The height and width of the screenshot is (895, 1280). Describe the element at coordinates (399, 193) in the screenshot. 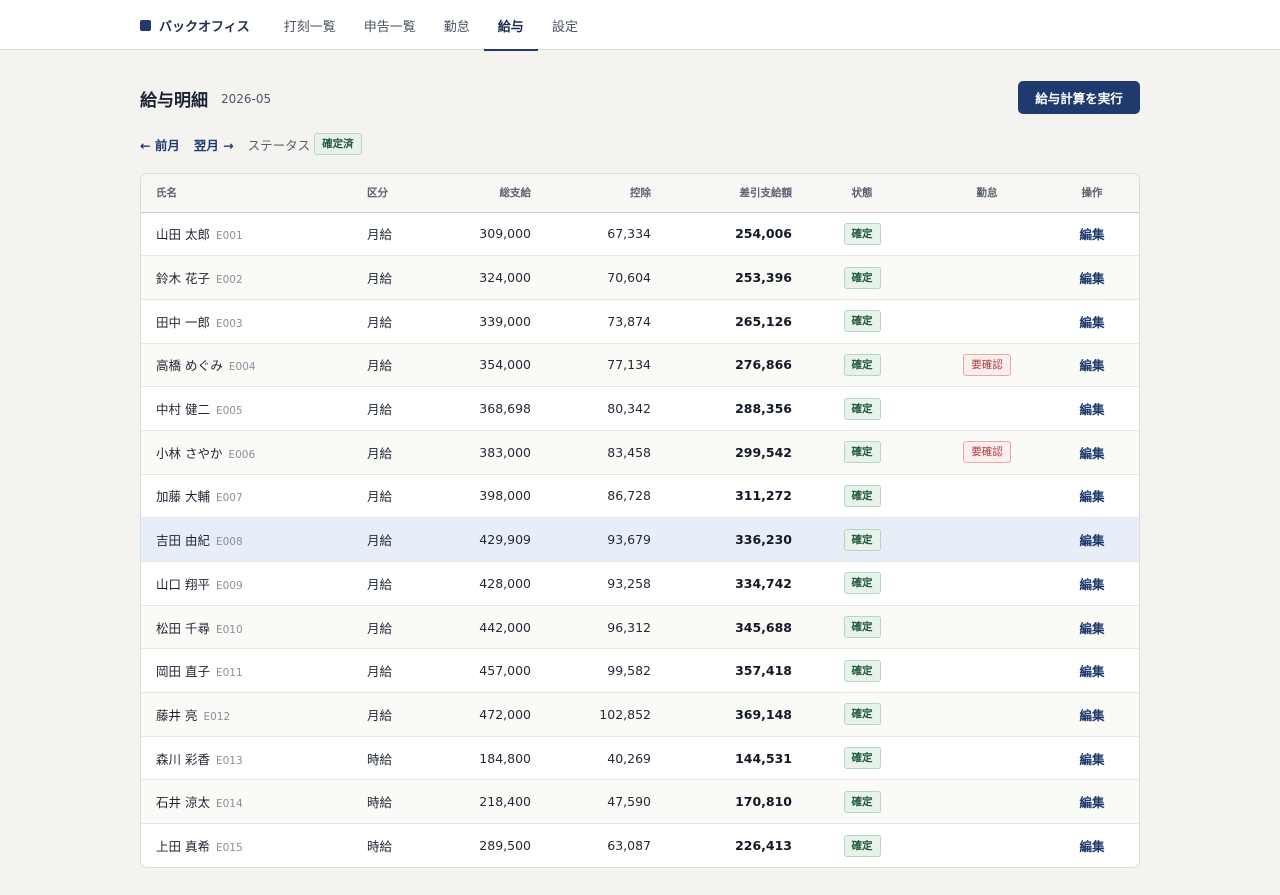

I see `column-header-type: 区分` at that location.